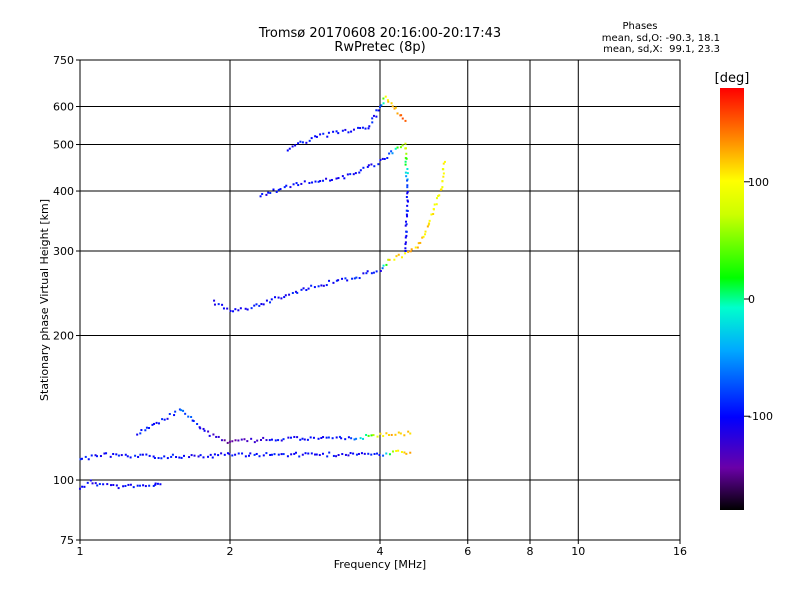 The image size is (800, 600). Describe the element at coordinates (380, 551) in the screenshot. I see `x-tick-label: 4` at that location.